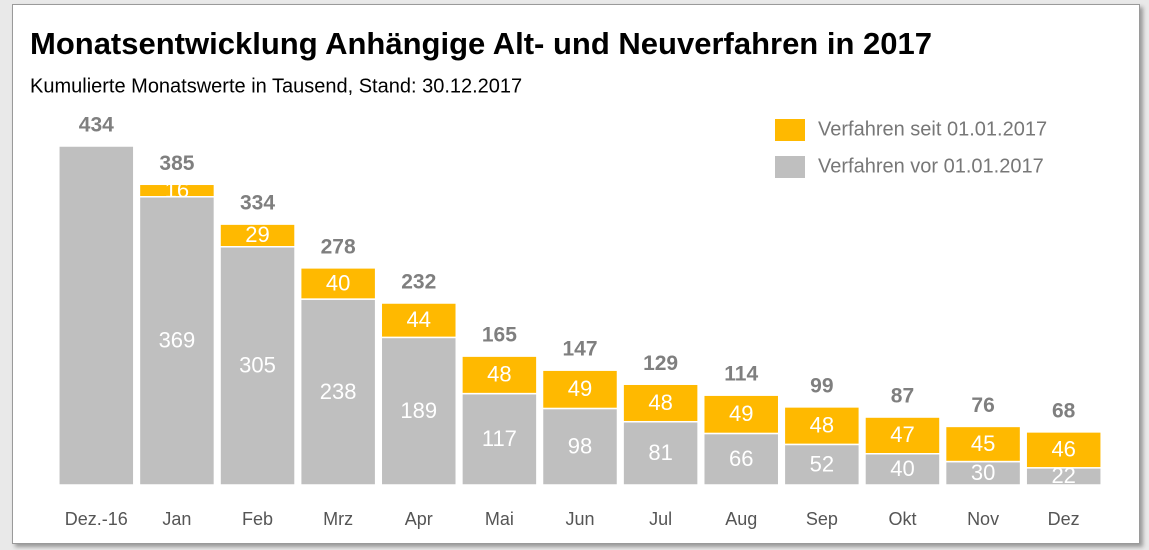 This screenshot has height=550, width=1149. I want to click on value-label: 30, so click(983, 472).